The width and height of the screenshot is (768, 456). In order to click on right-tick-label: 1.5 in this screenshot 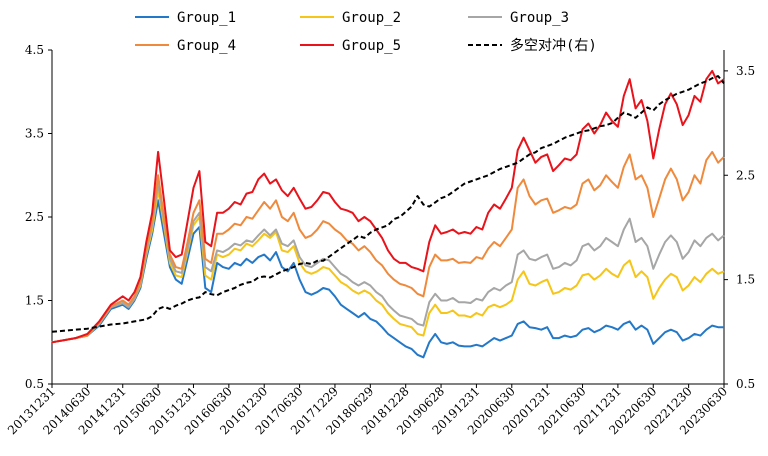, I will do `click(745, 280)`.